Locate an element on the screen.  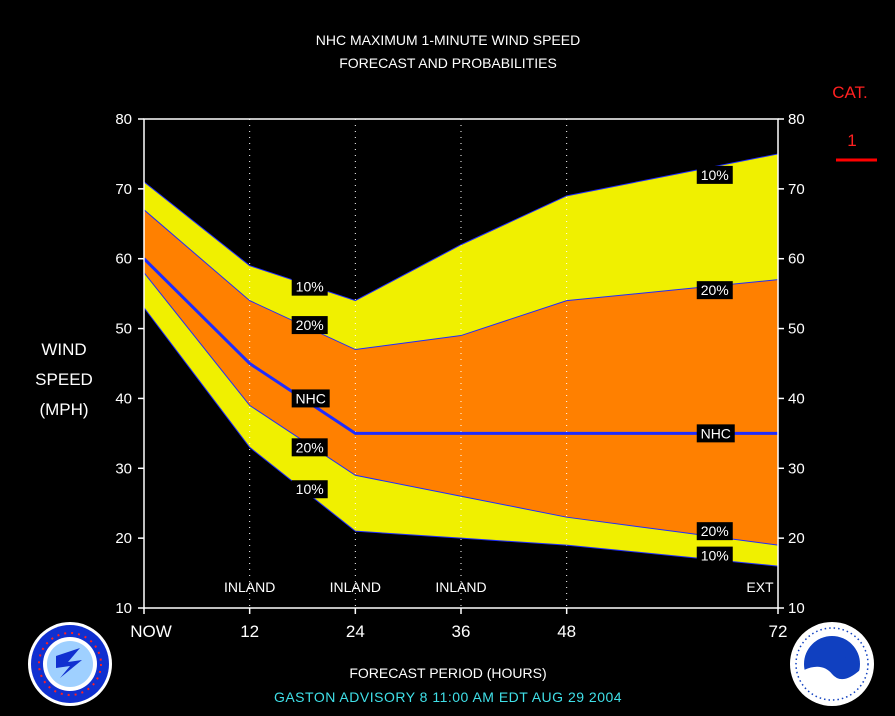
x-tick-label: 24 is located at coordinates (355, 631).